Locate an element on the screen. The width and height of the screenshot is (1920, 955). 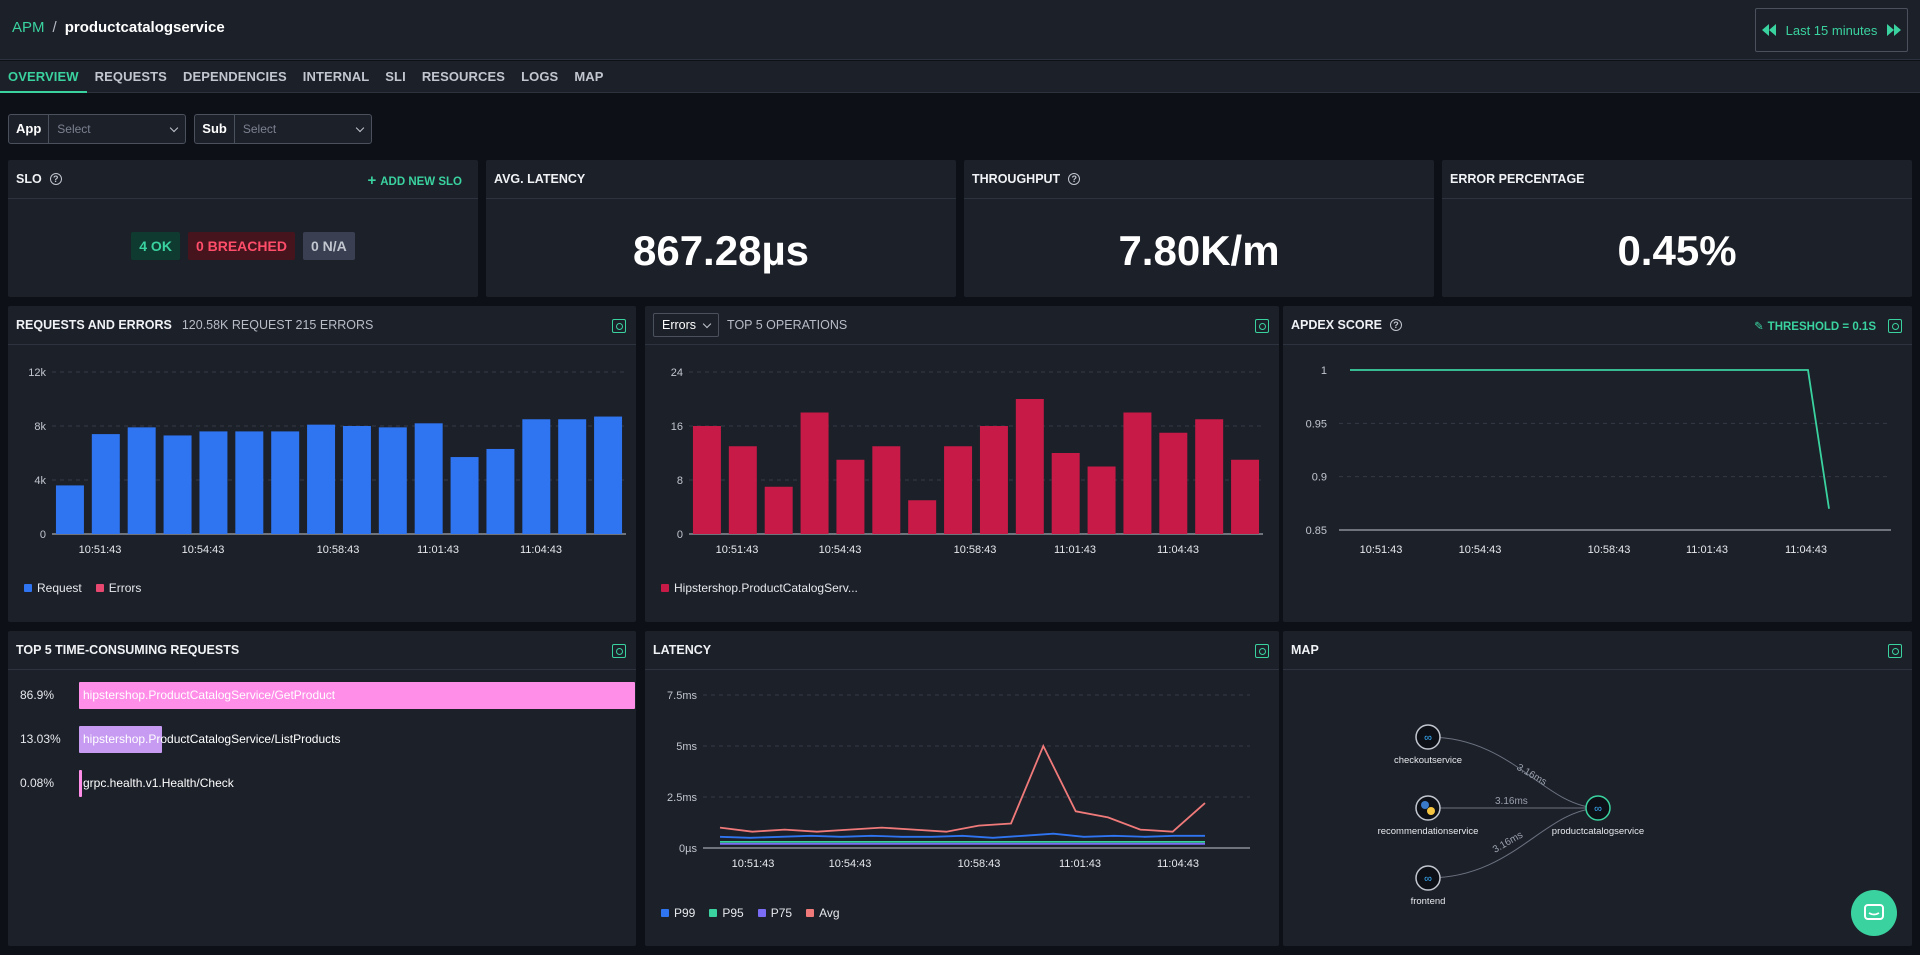
legend-label: P99 is located at coordinates (685, 913).